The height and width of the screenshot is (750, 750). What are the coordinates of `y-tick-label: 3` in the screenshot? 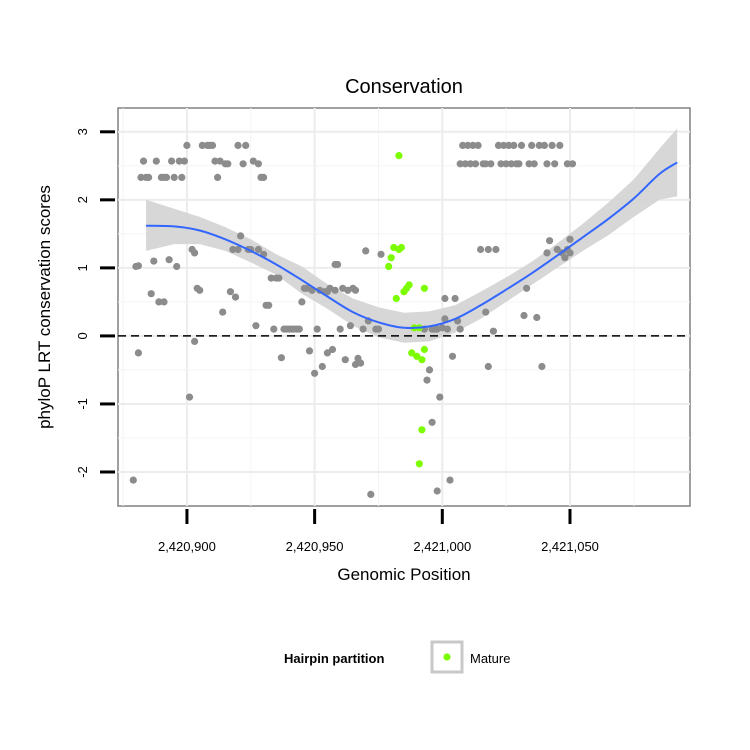 It's located at (82, 131).